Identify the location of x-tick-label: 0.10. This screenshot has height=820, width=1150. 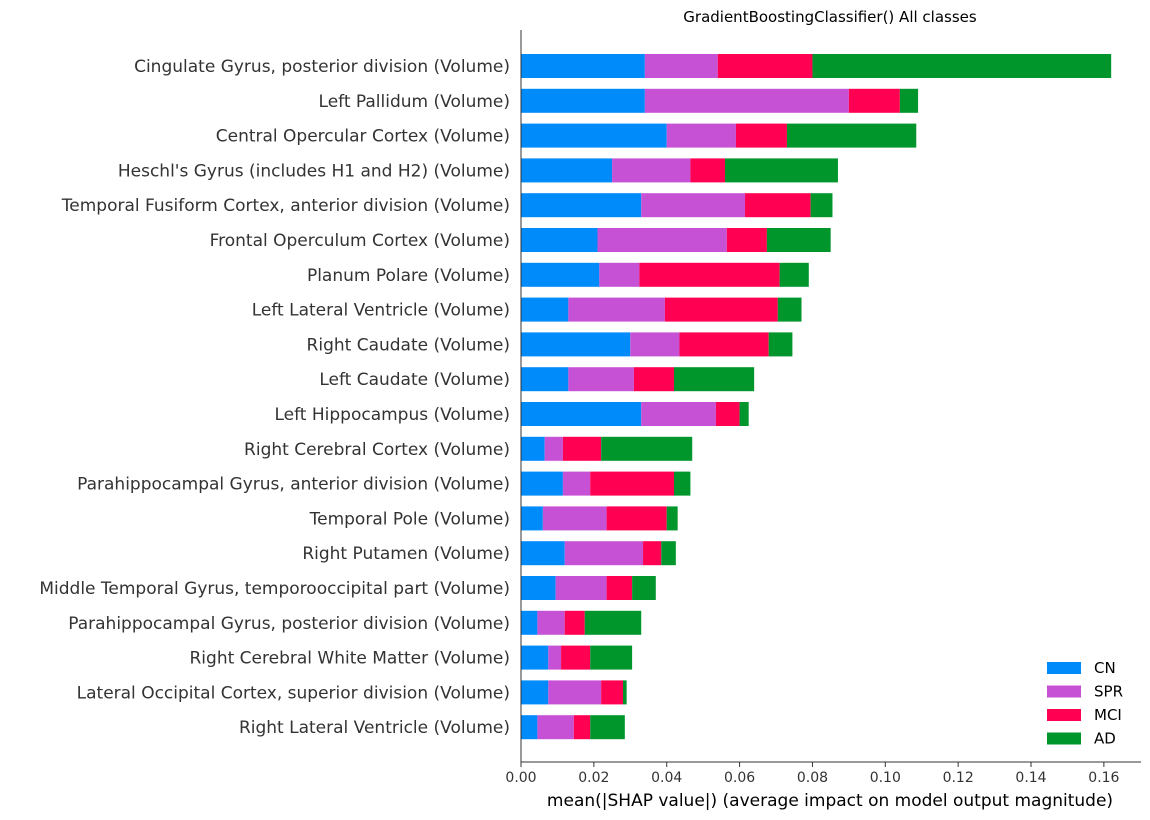
(885, 778).